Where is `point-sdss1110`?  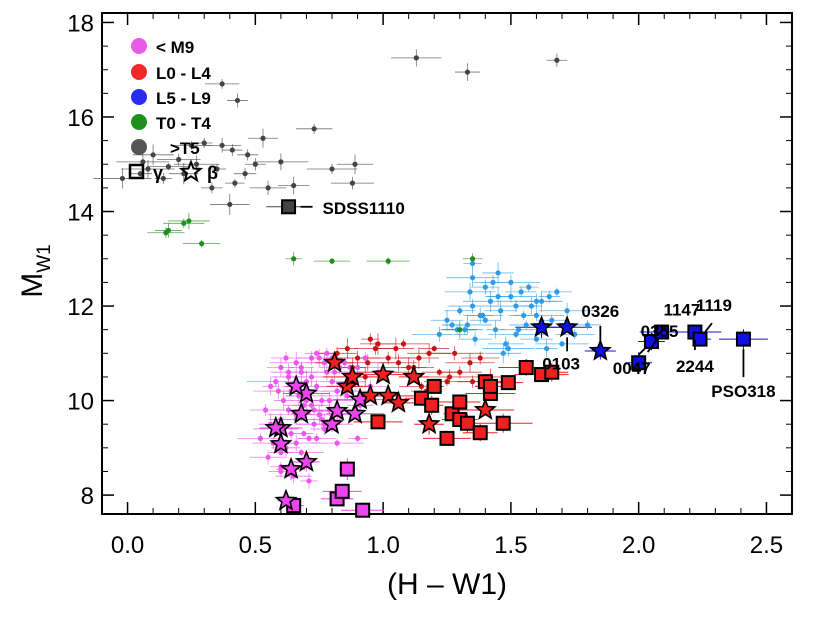
point-sdss1110 is located at coordinates (289, 207).